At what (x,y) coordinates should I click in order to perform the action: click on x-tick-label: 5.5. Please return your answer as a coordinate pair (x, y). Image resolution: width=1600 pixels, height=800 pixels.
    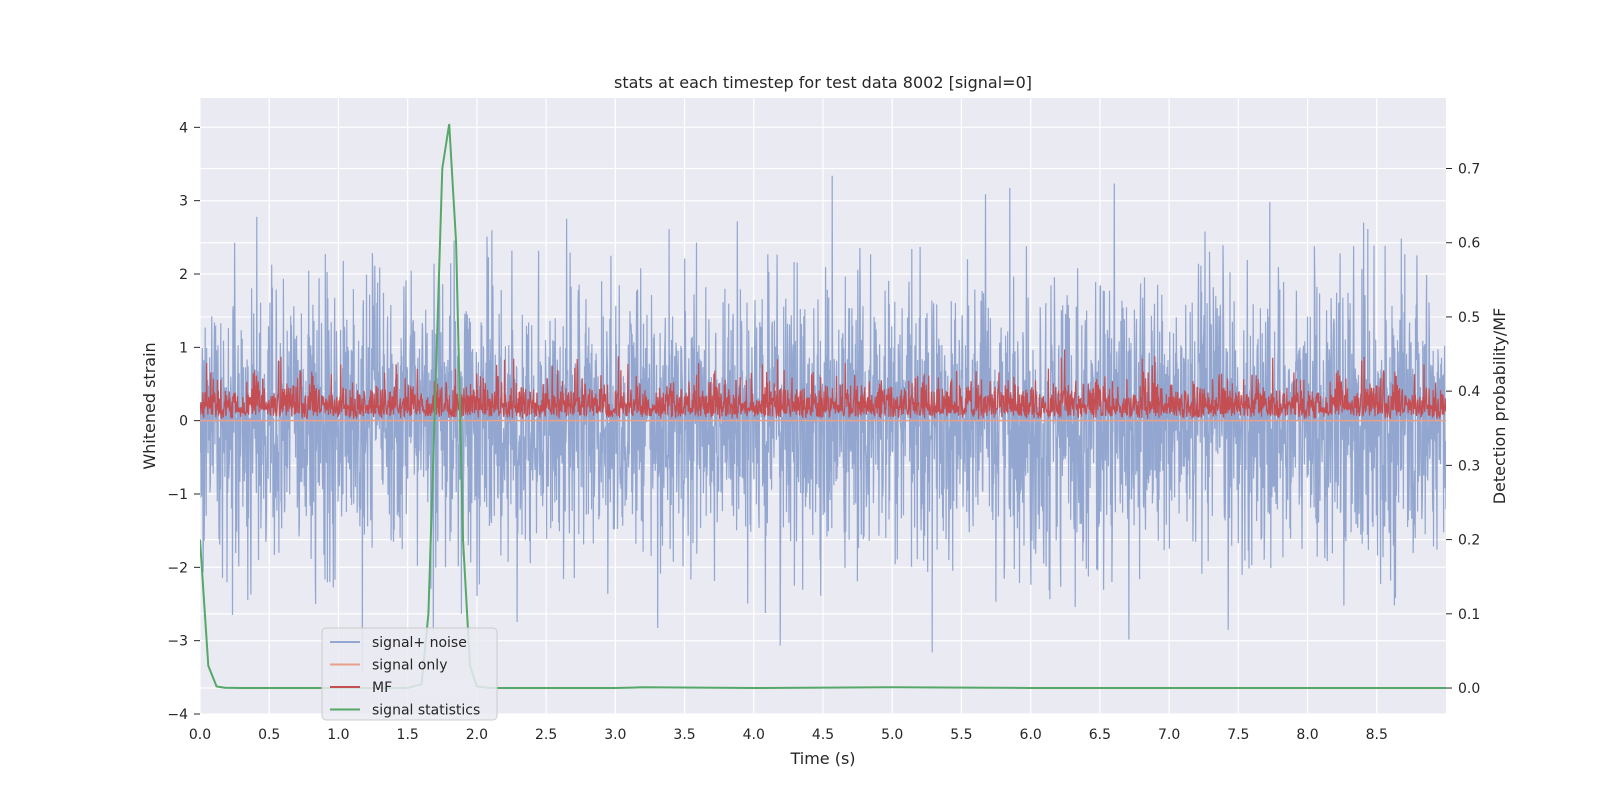
    Looking at the image, I should click on (961, 735).